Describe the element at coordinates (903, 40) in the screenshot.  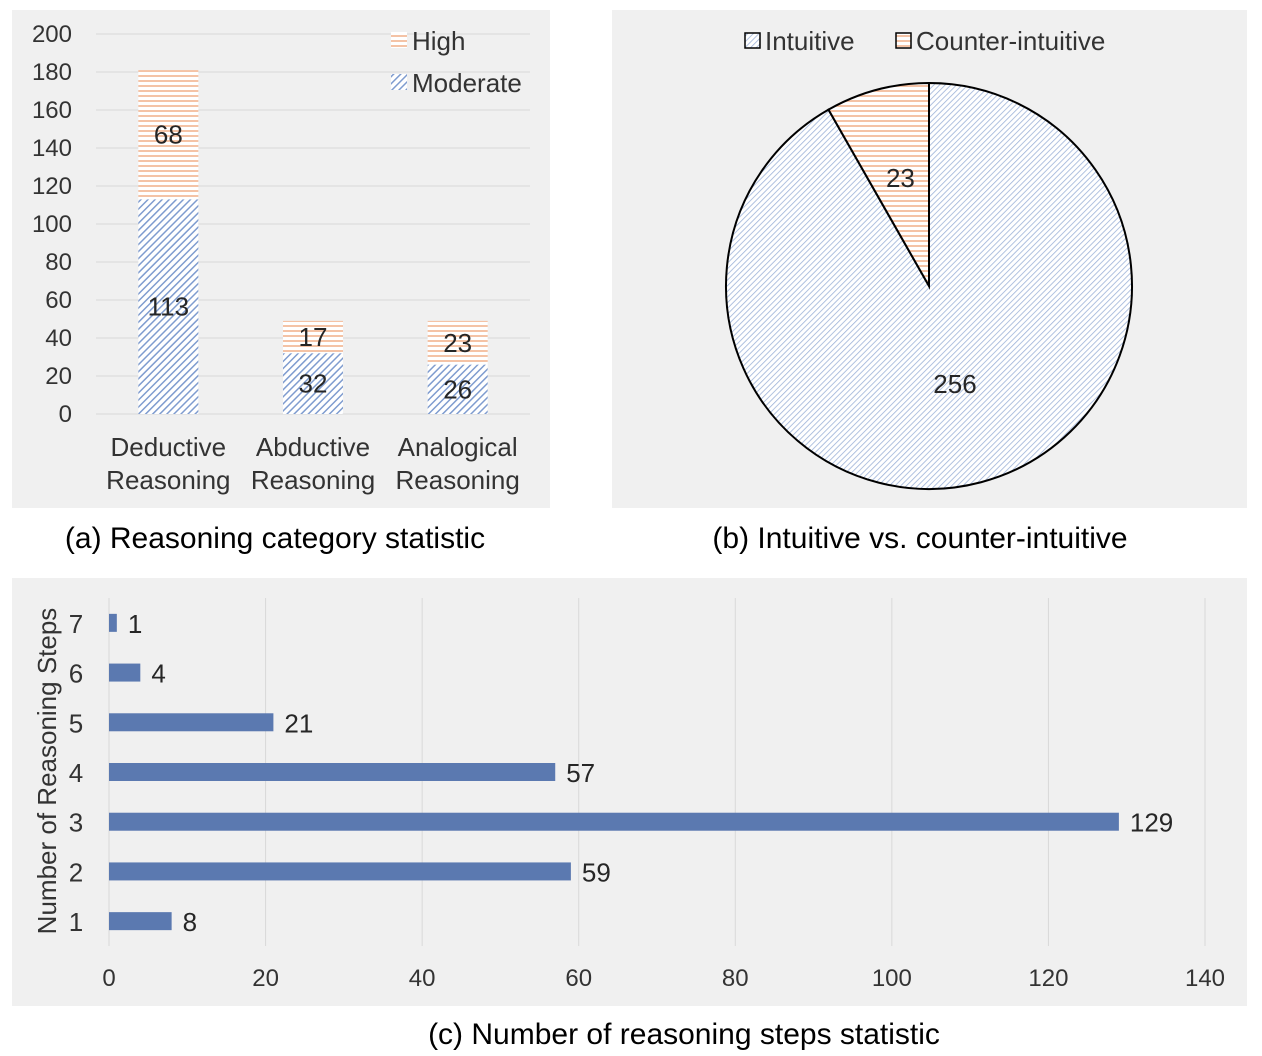
I see `legend-swatch-counter-intuitive` at that location.